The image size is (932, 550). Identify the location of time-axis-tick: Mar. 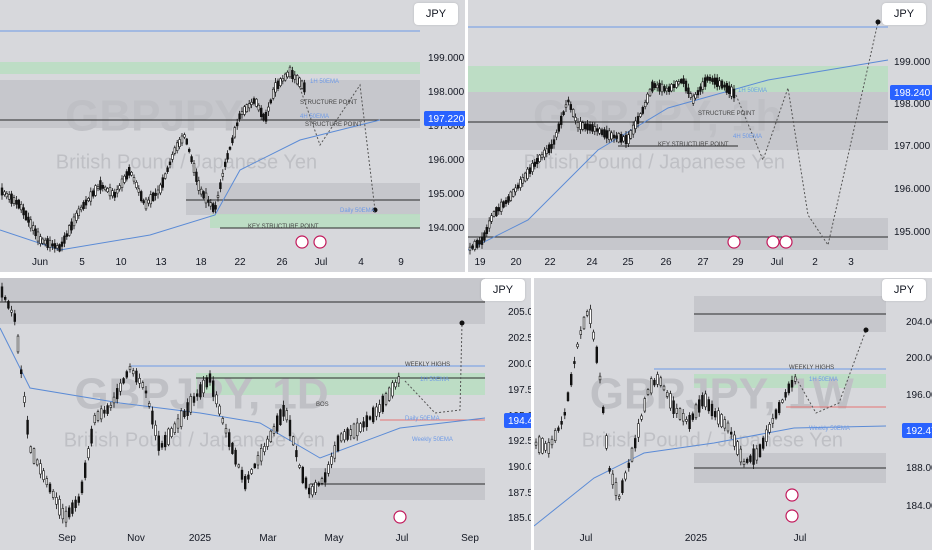
(268, 538).